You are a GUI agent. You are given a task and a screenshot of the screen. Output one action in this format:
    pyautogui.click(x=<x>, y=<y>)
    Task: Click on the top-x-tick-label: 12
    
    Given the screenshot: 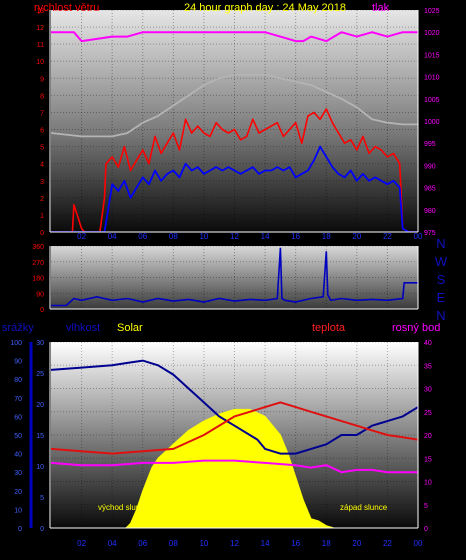 What is the action you would take?
    pyautogui.click(x=234, y=236)
    